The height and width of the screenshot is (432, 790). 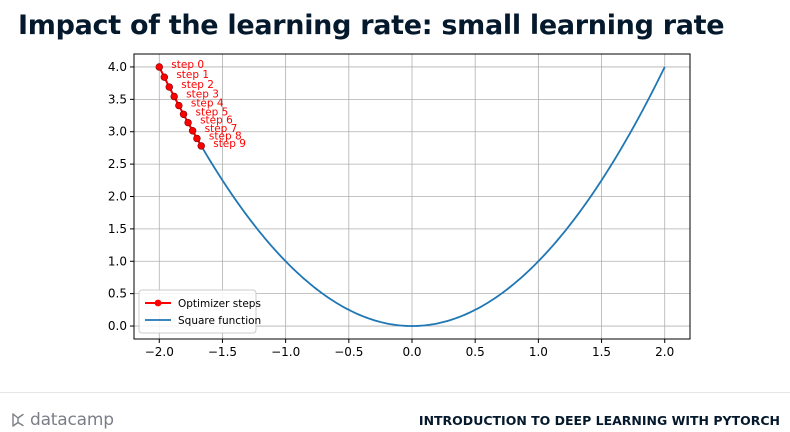 I want to click on step-label: step 0, so click(x=187, y=65).